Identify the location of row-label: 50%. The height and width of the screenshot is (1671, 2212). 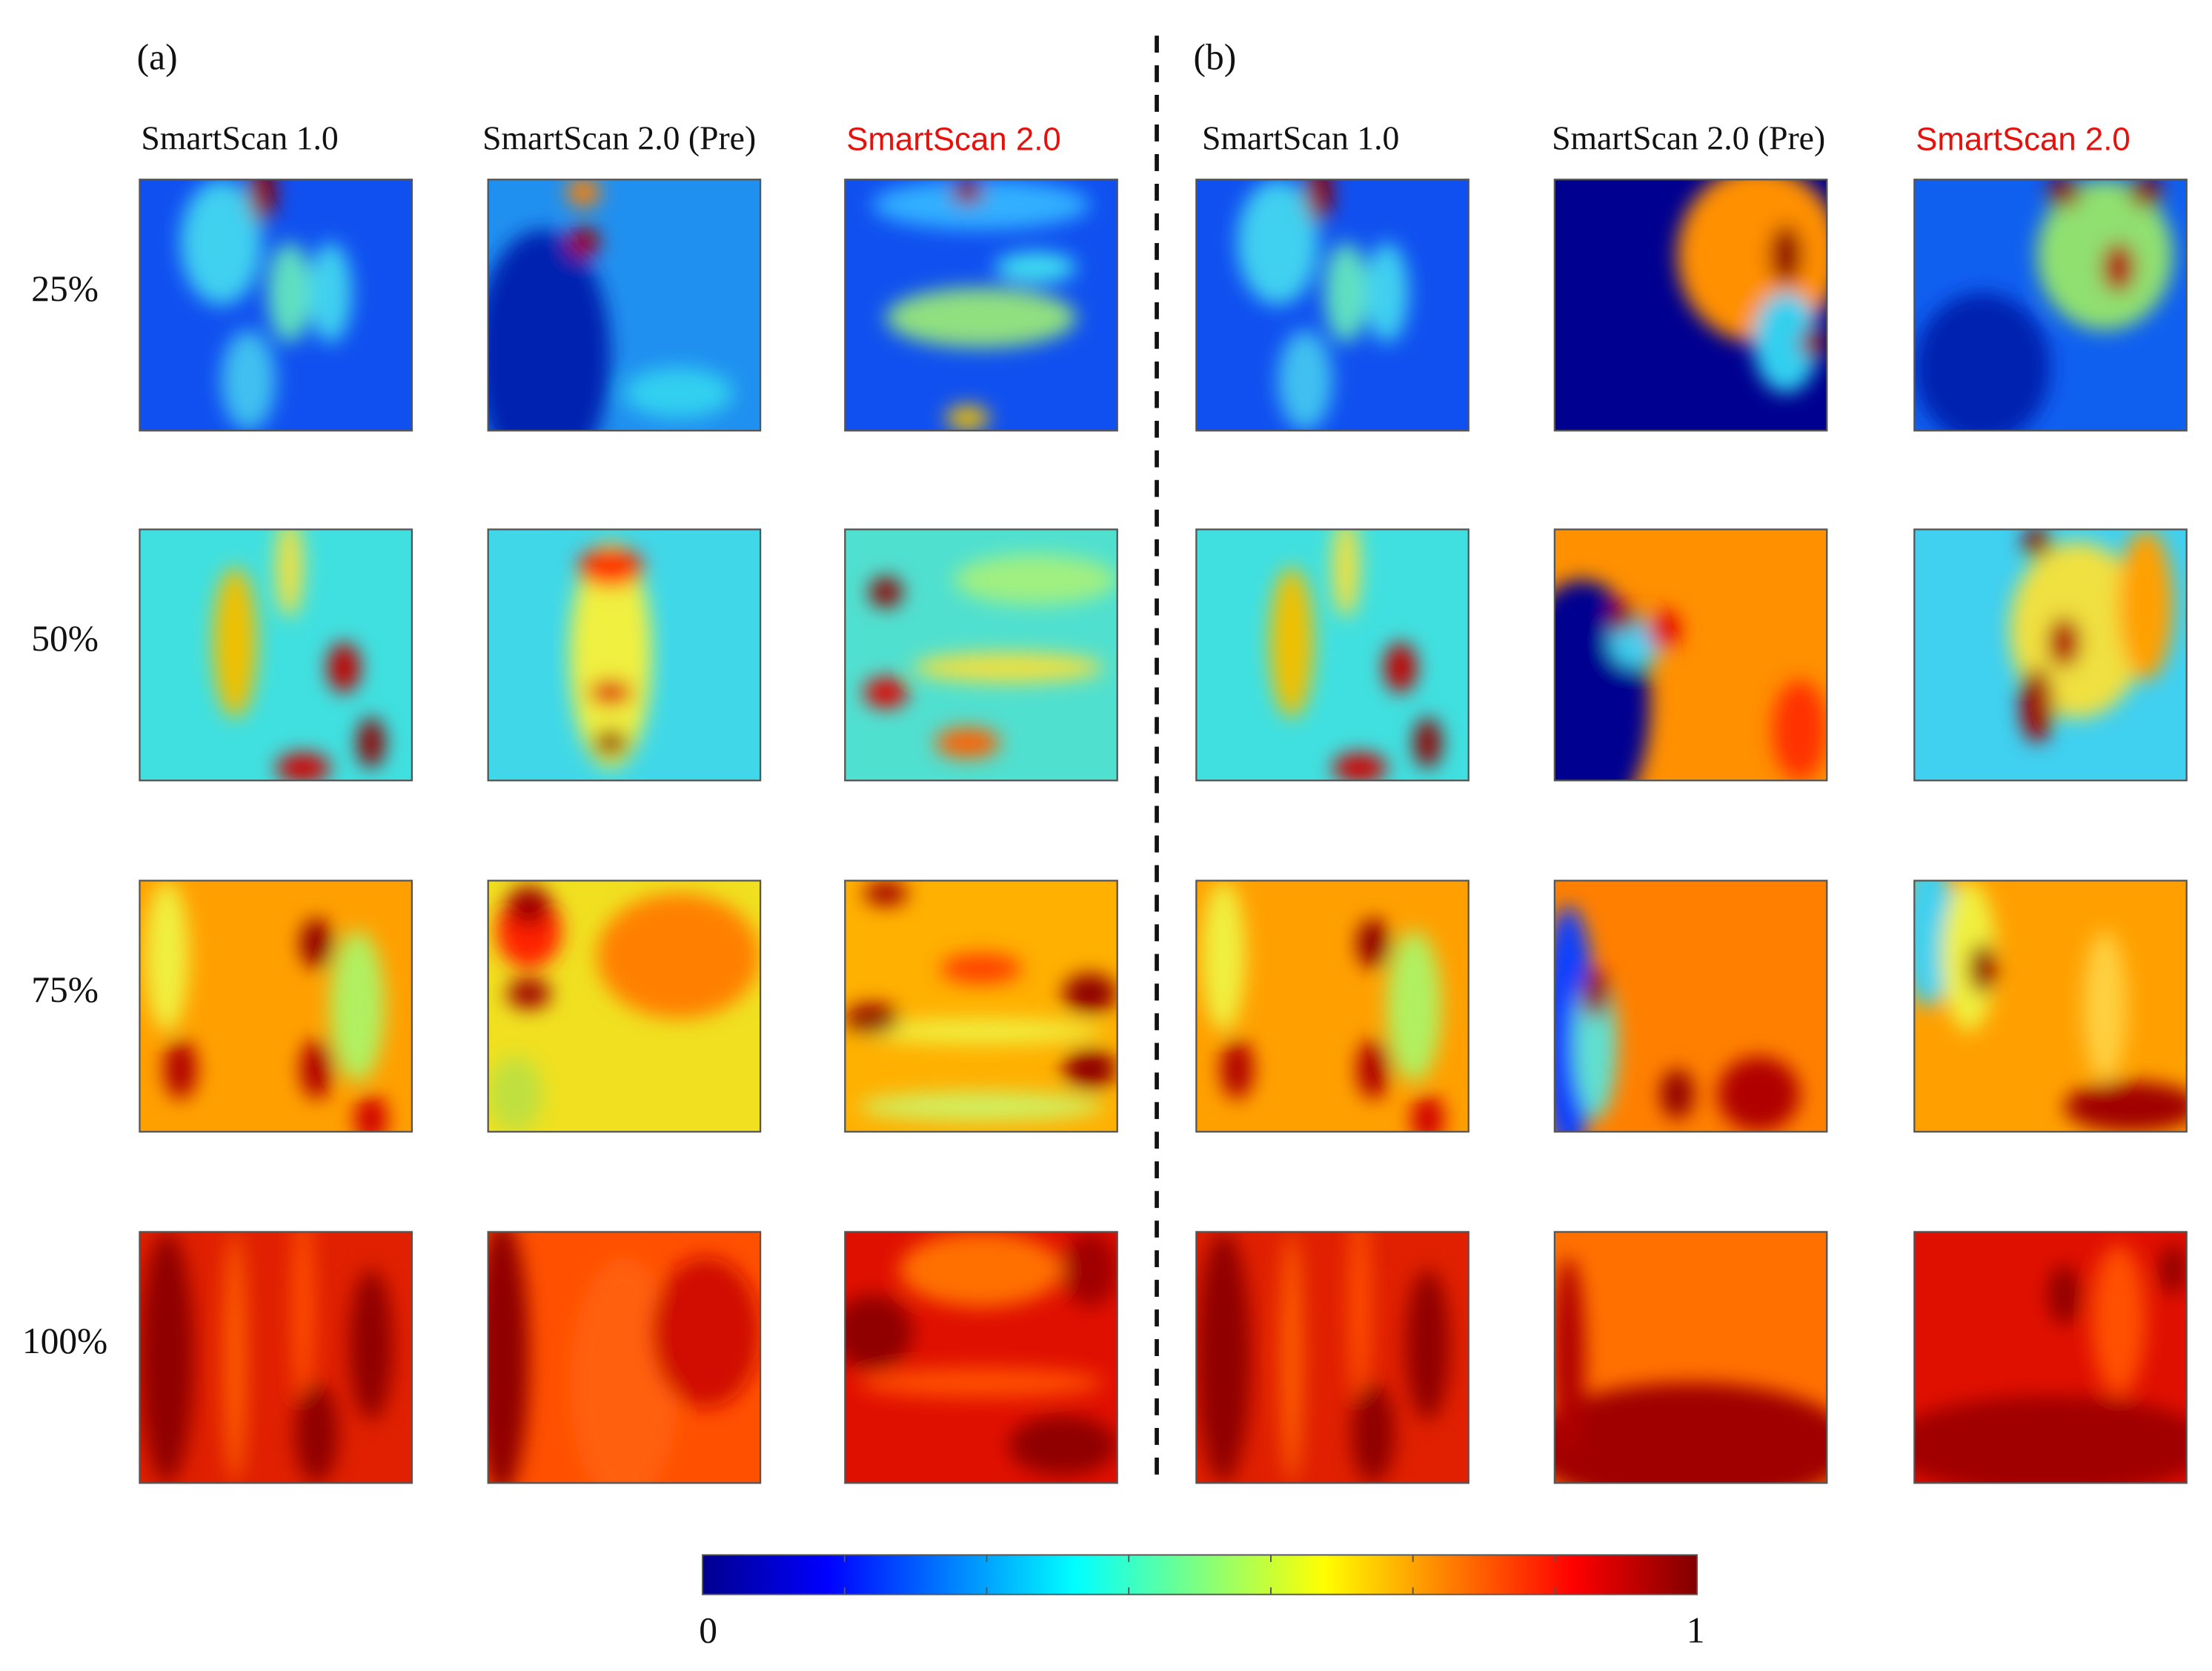
(65, 638).